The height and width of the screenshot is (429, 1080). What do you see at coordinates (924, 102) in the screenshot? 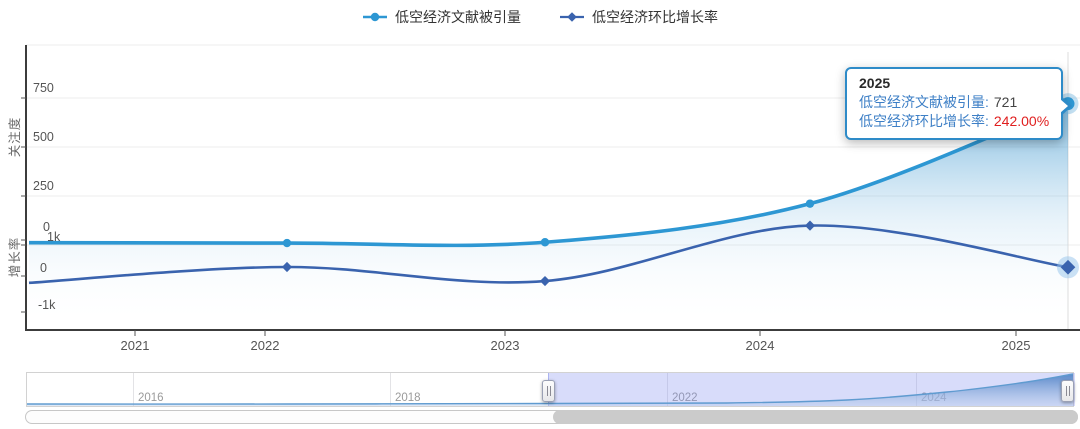
I see `tooltip-label-citations: 低空经济文献被引量:` at bounding box center [924, 102].